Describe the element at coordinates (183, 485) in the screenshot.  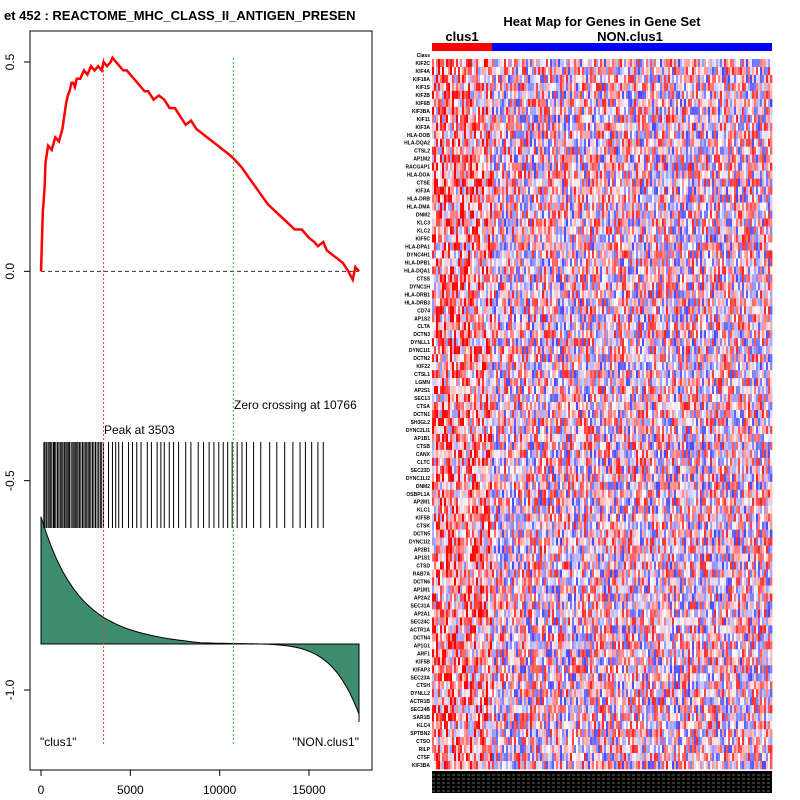
I see `gene-hit-markers` at that location.